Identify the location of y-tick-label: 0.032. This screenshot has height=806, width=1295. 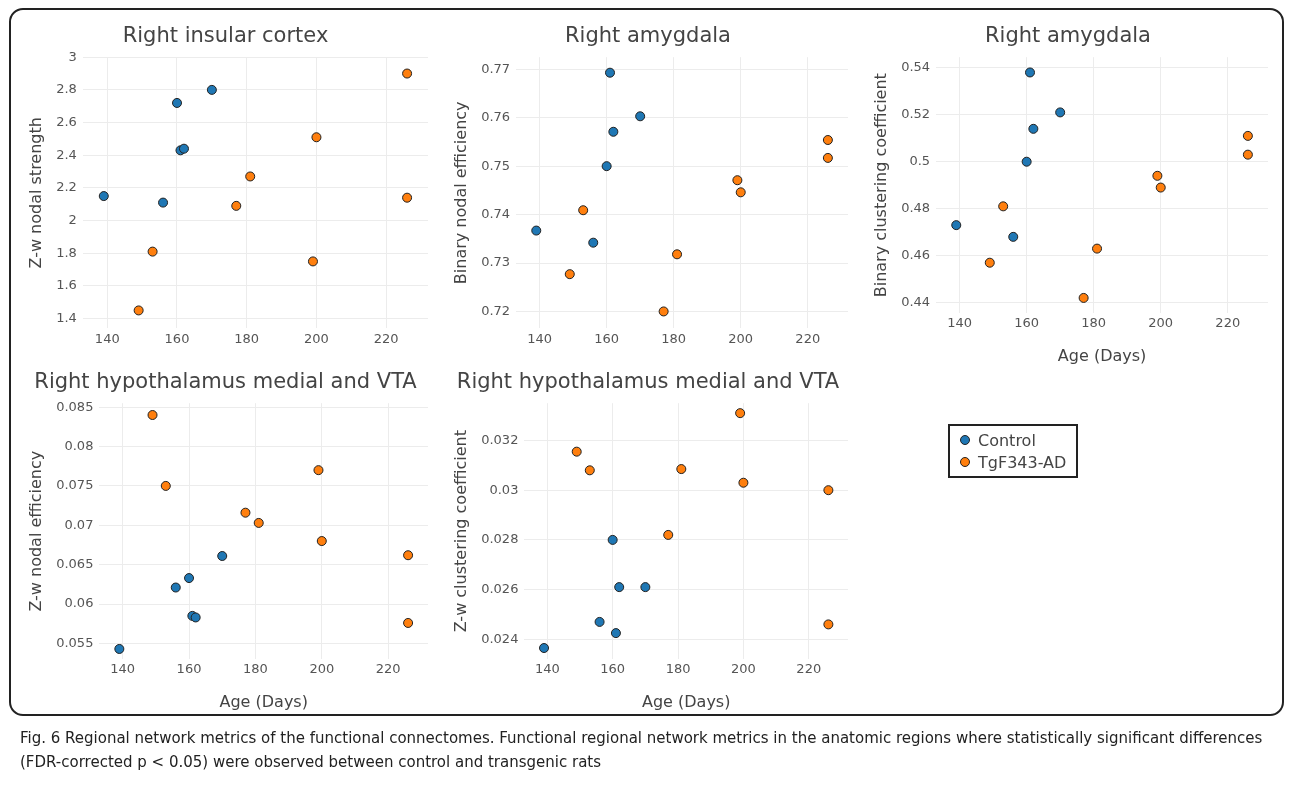
(500, 439).